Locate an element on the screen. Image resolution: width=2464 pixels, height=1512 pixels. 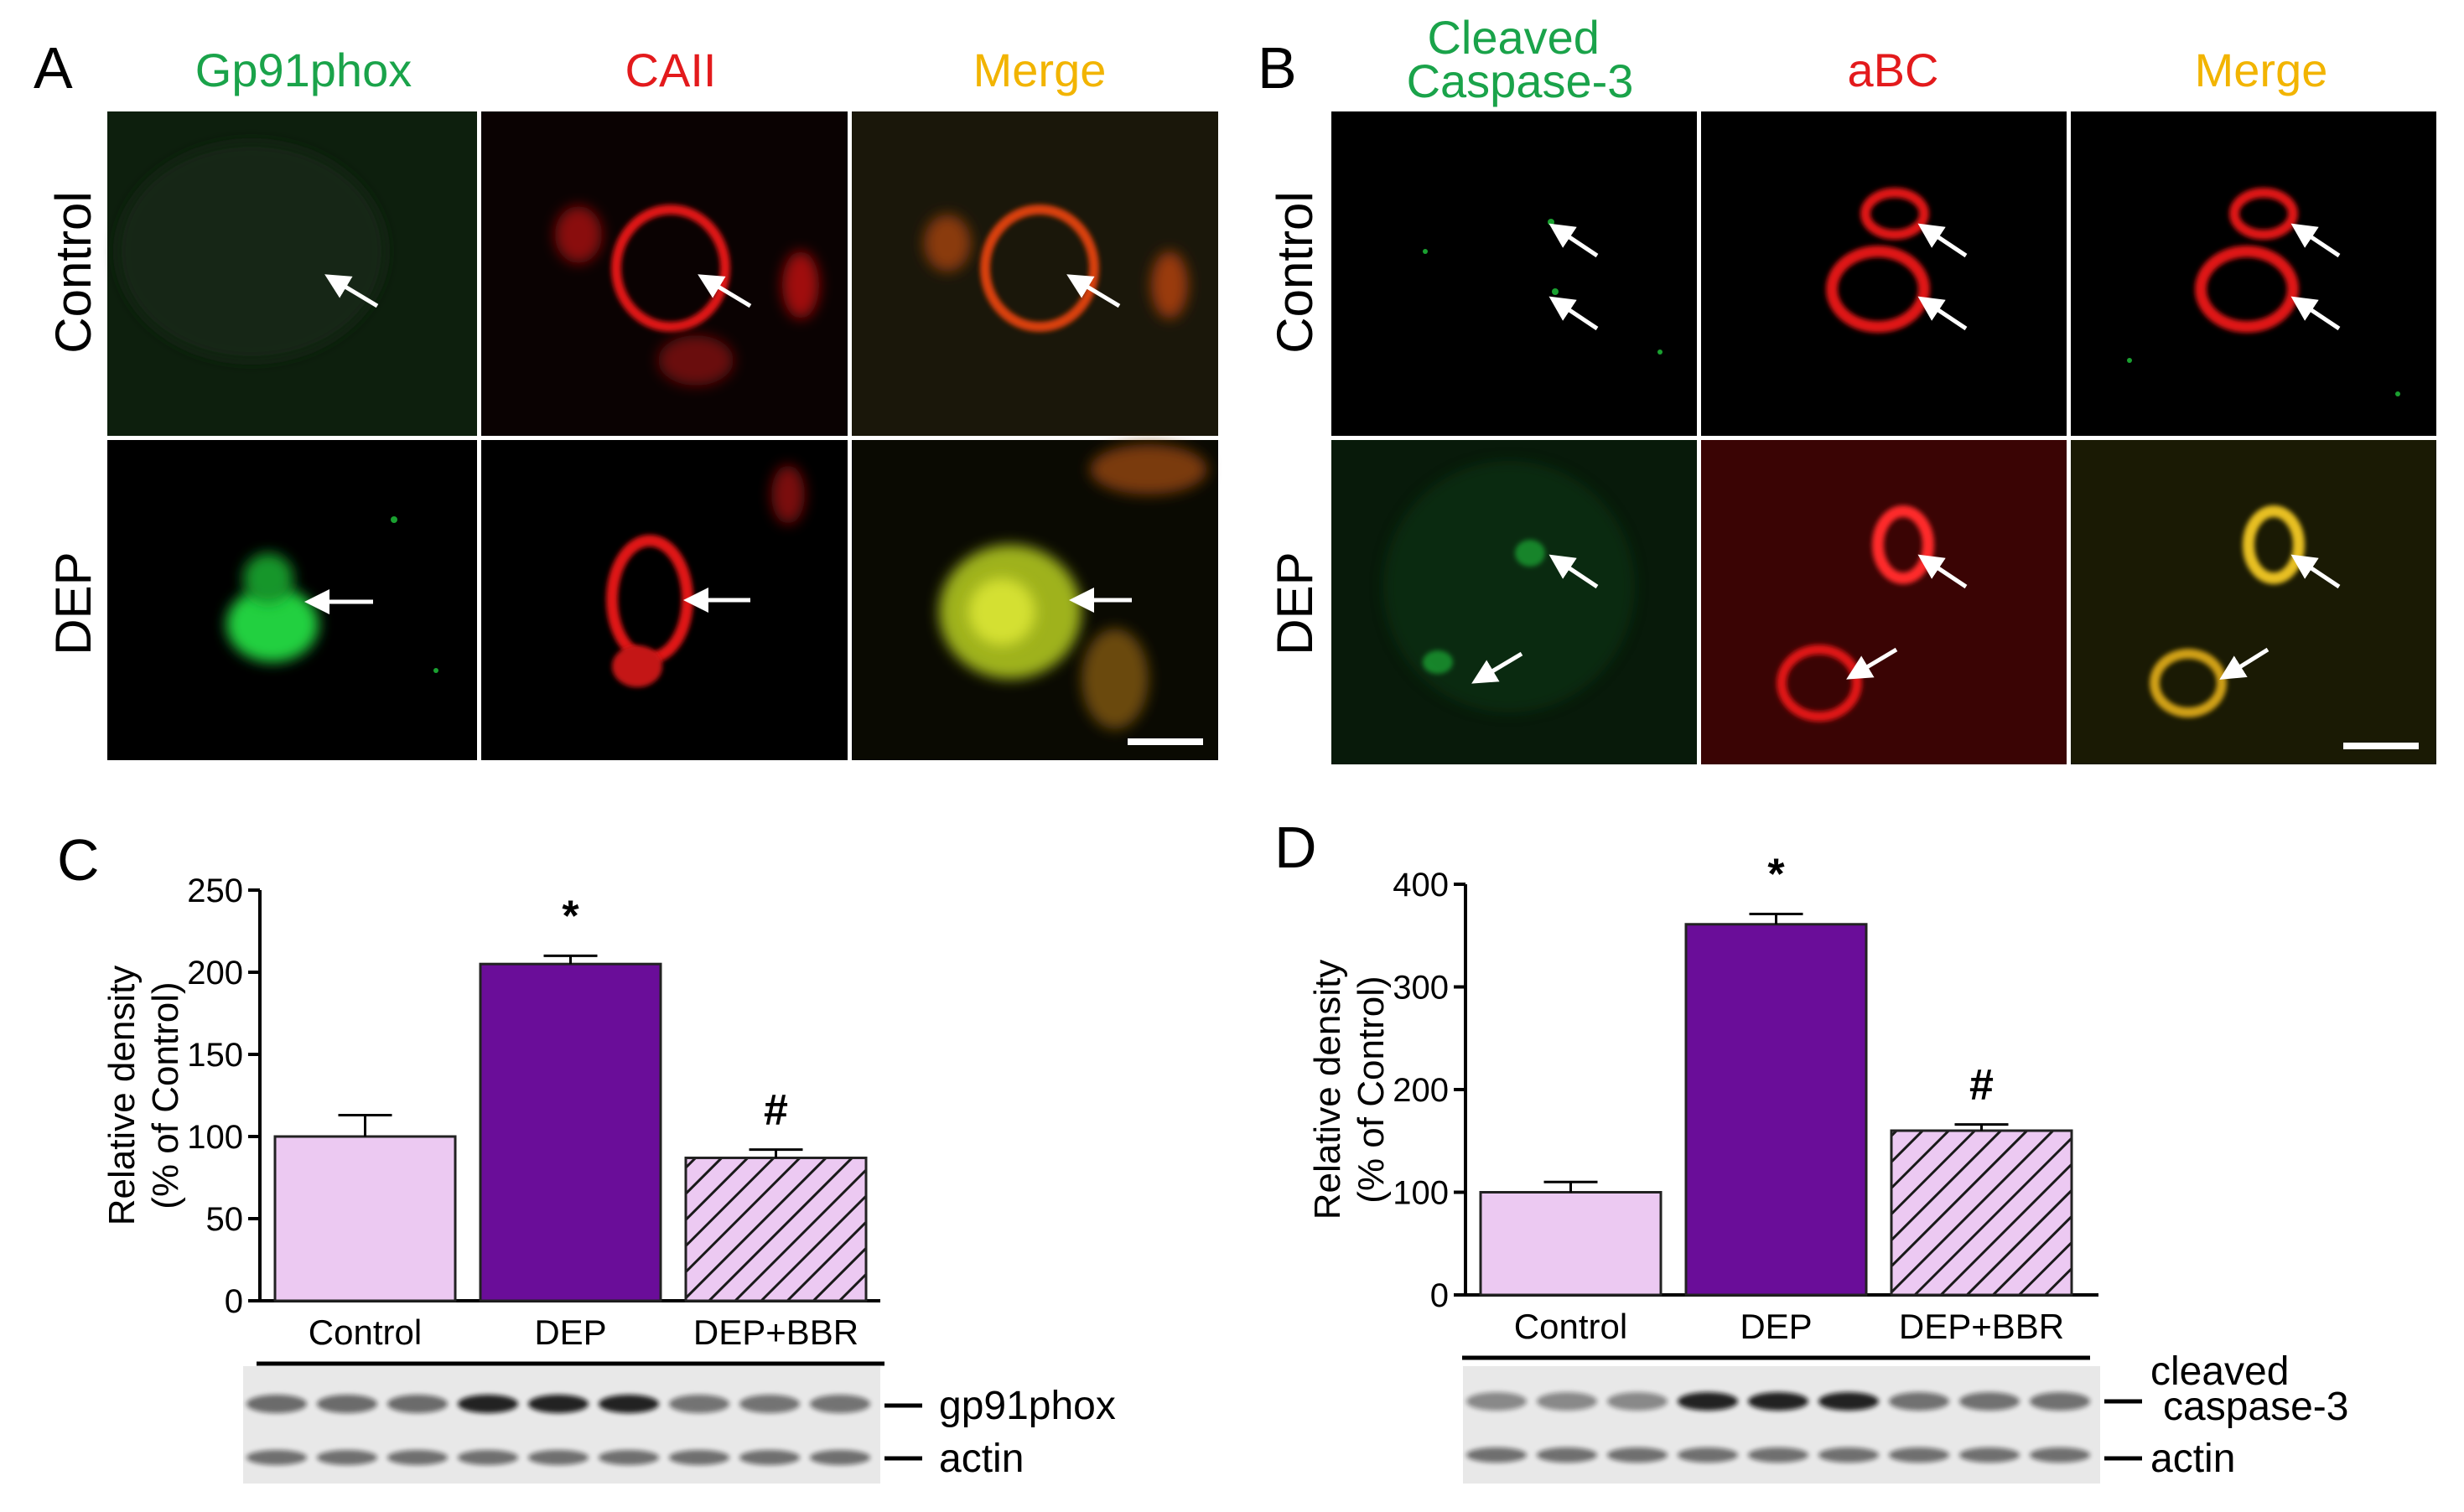
chart-c-ytick-label: 0 is located at coordinates (234, 1301).